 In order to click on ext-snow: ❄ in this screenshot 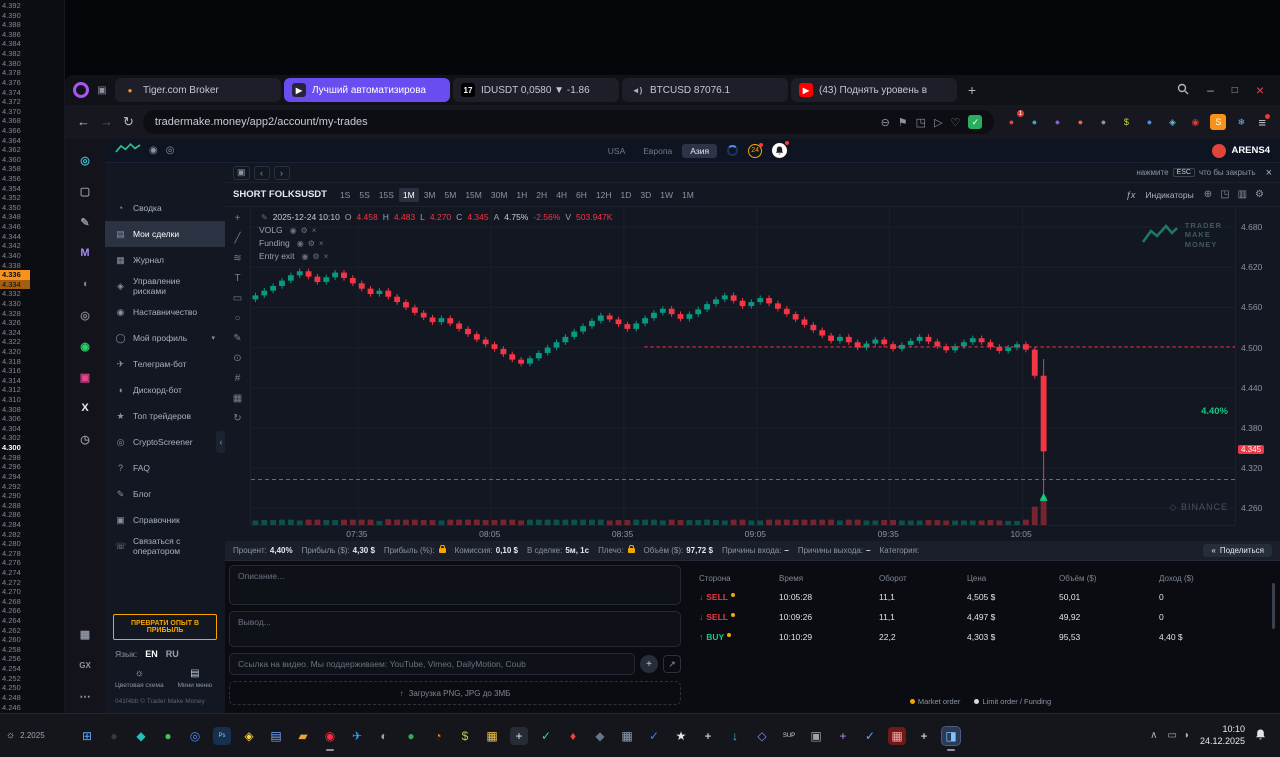, I will do `click(1241, 121)`.